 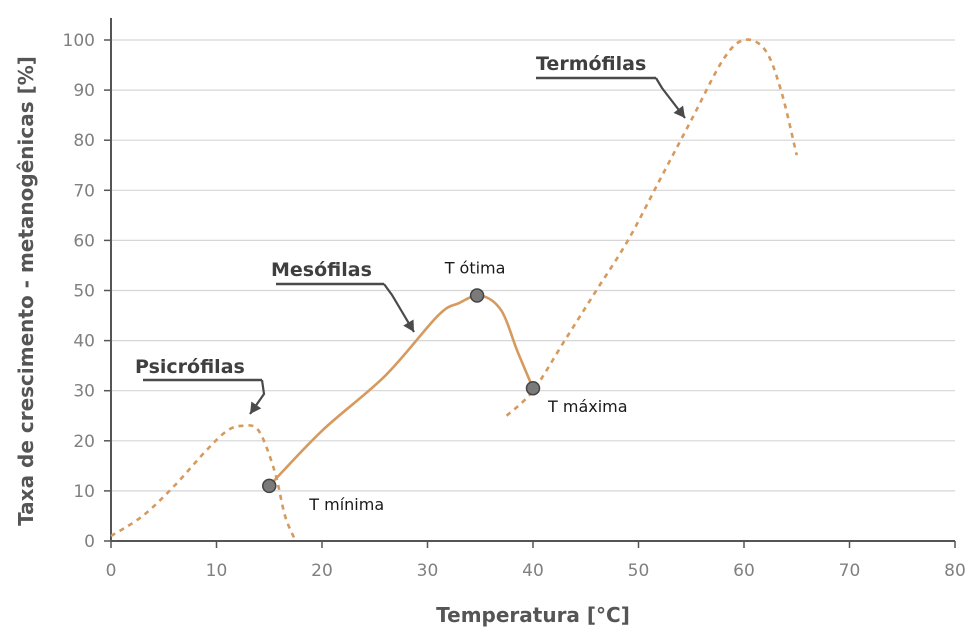 I want to click on point-label-1: T ótima, so click(x=475, y=268).